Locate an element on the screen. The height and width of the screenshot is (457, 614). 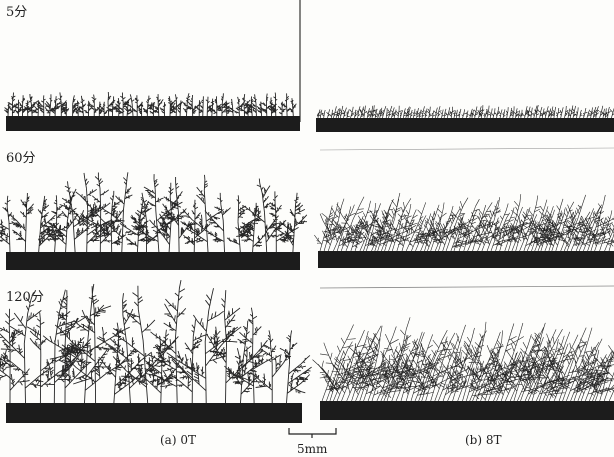
row-label: 5分 is located at coordinates (16, 12).